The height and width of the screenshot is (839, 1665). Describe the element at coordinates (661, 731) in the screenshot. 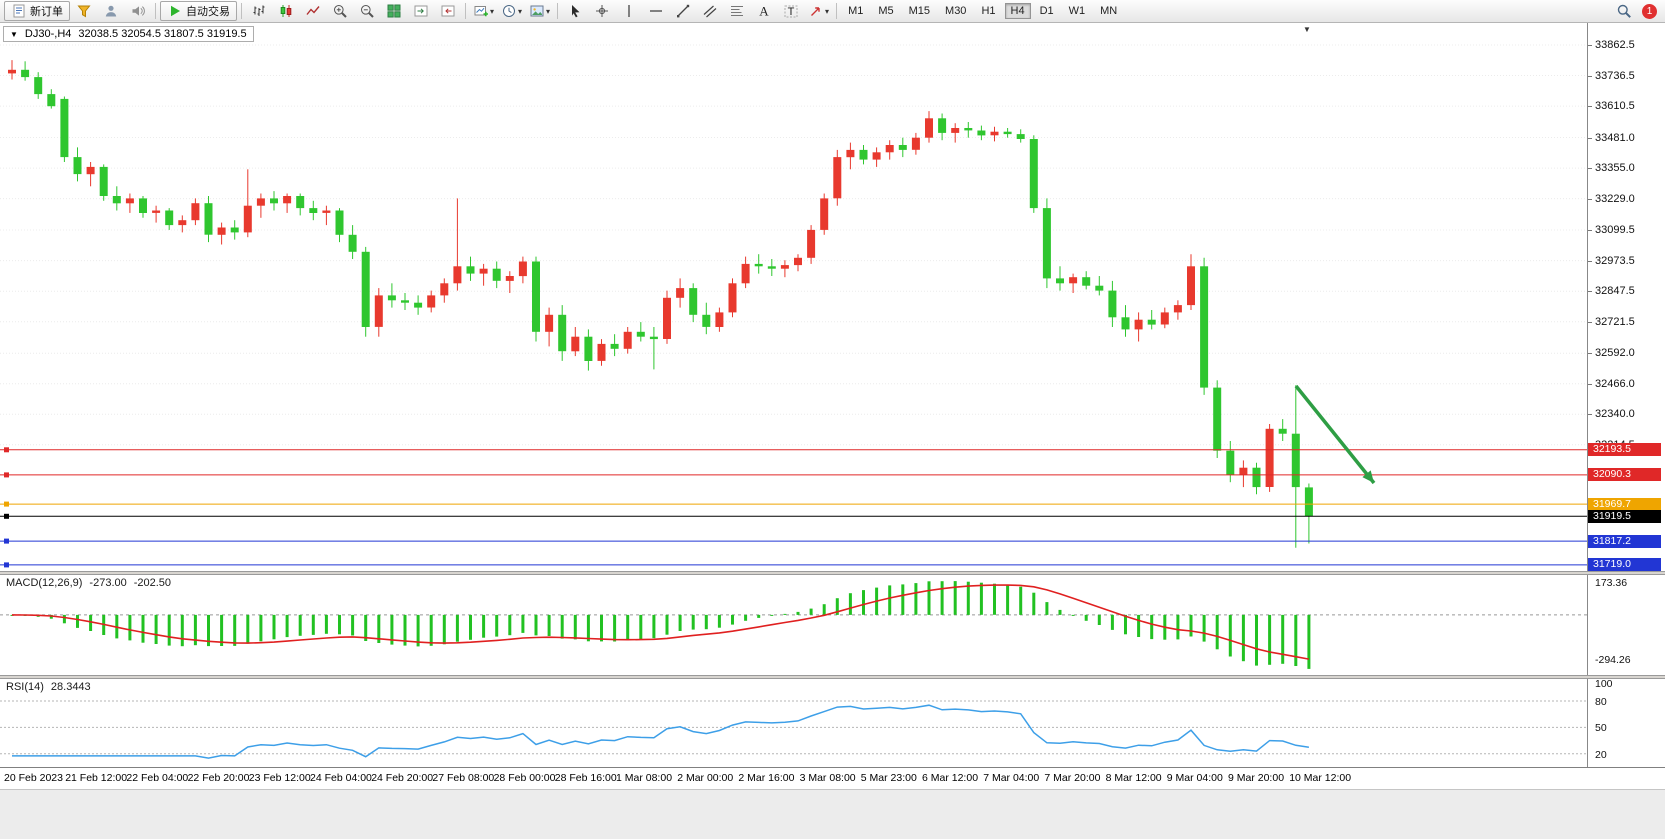

I see `rsi-line` at that location.